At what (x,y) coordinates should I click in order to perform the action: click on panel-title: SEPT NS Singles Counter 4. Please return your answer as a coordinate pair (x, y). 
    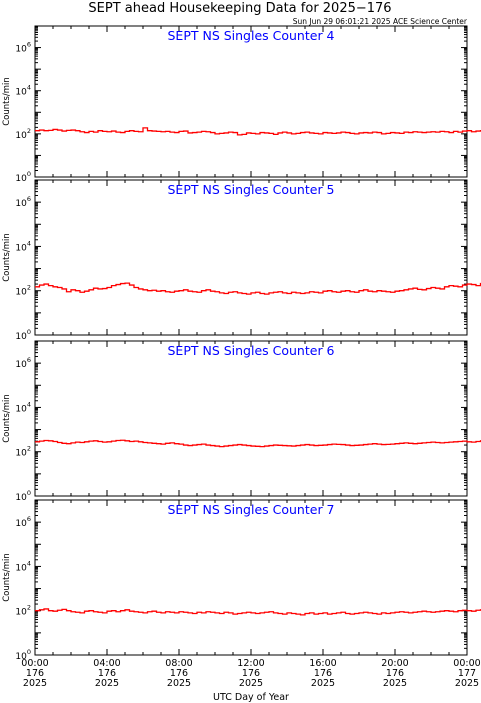
    Looking at the image, I should click on (250, 35).